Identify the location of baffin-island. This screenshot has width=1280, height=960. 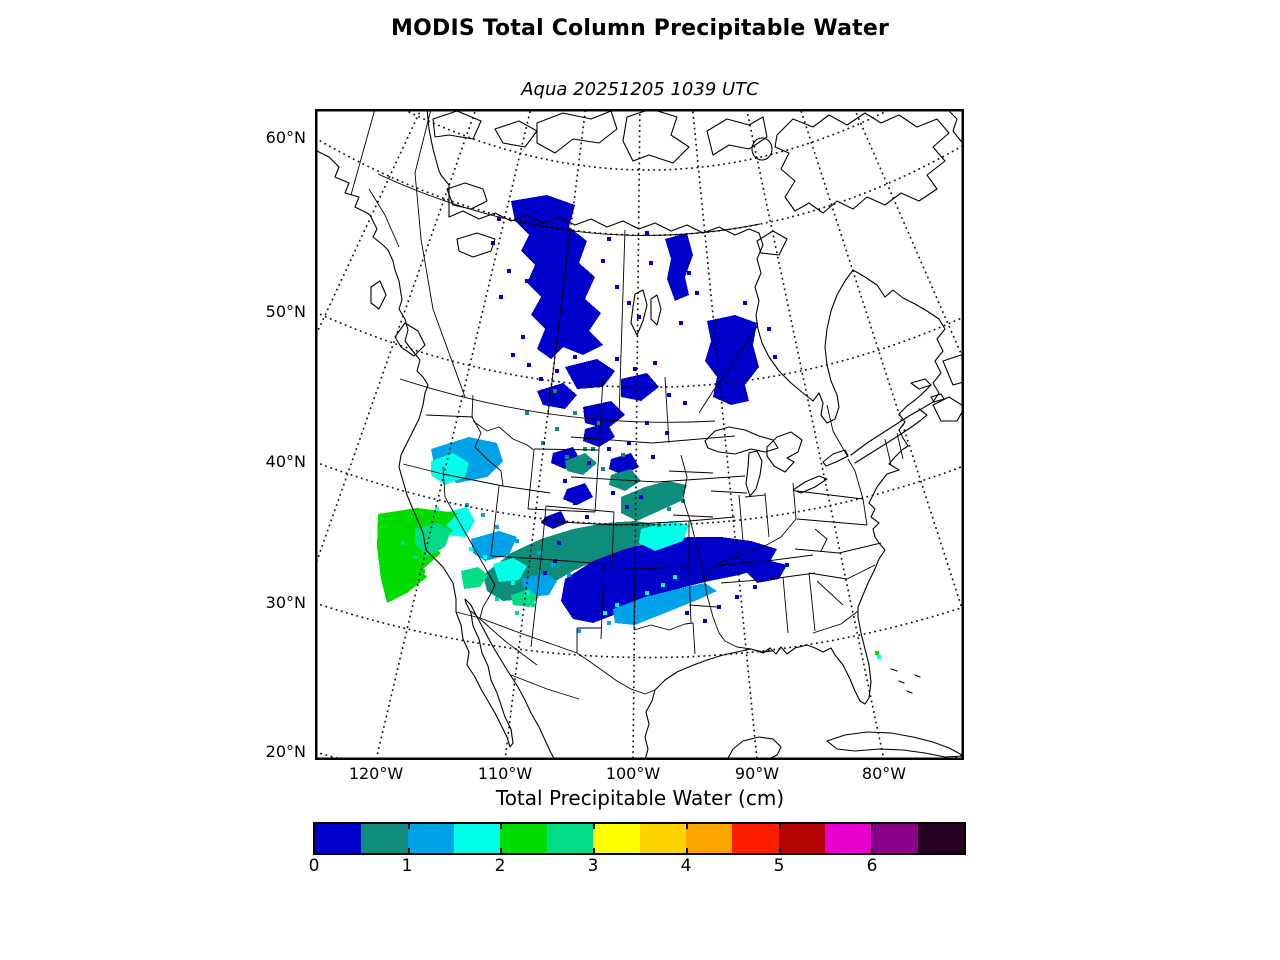
(862, 163).